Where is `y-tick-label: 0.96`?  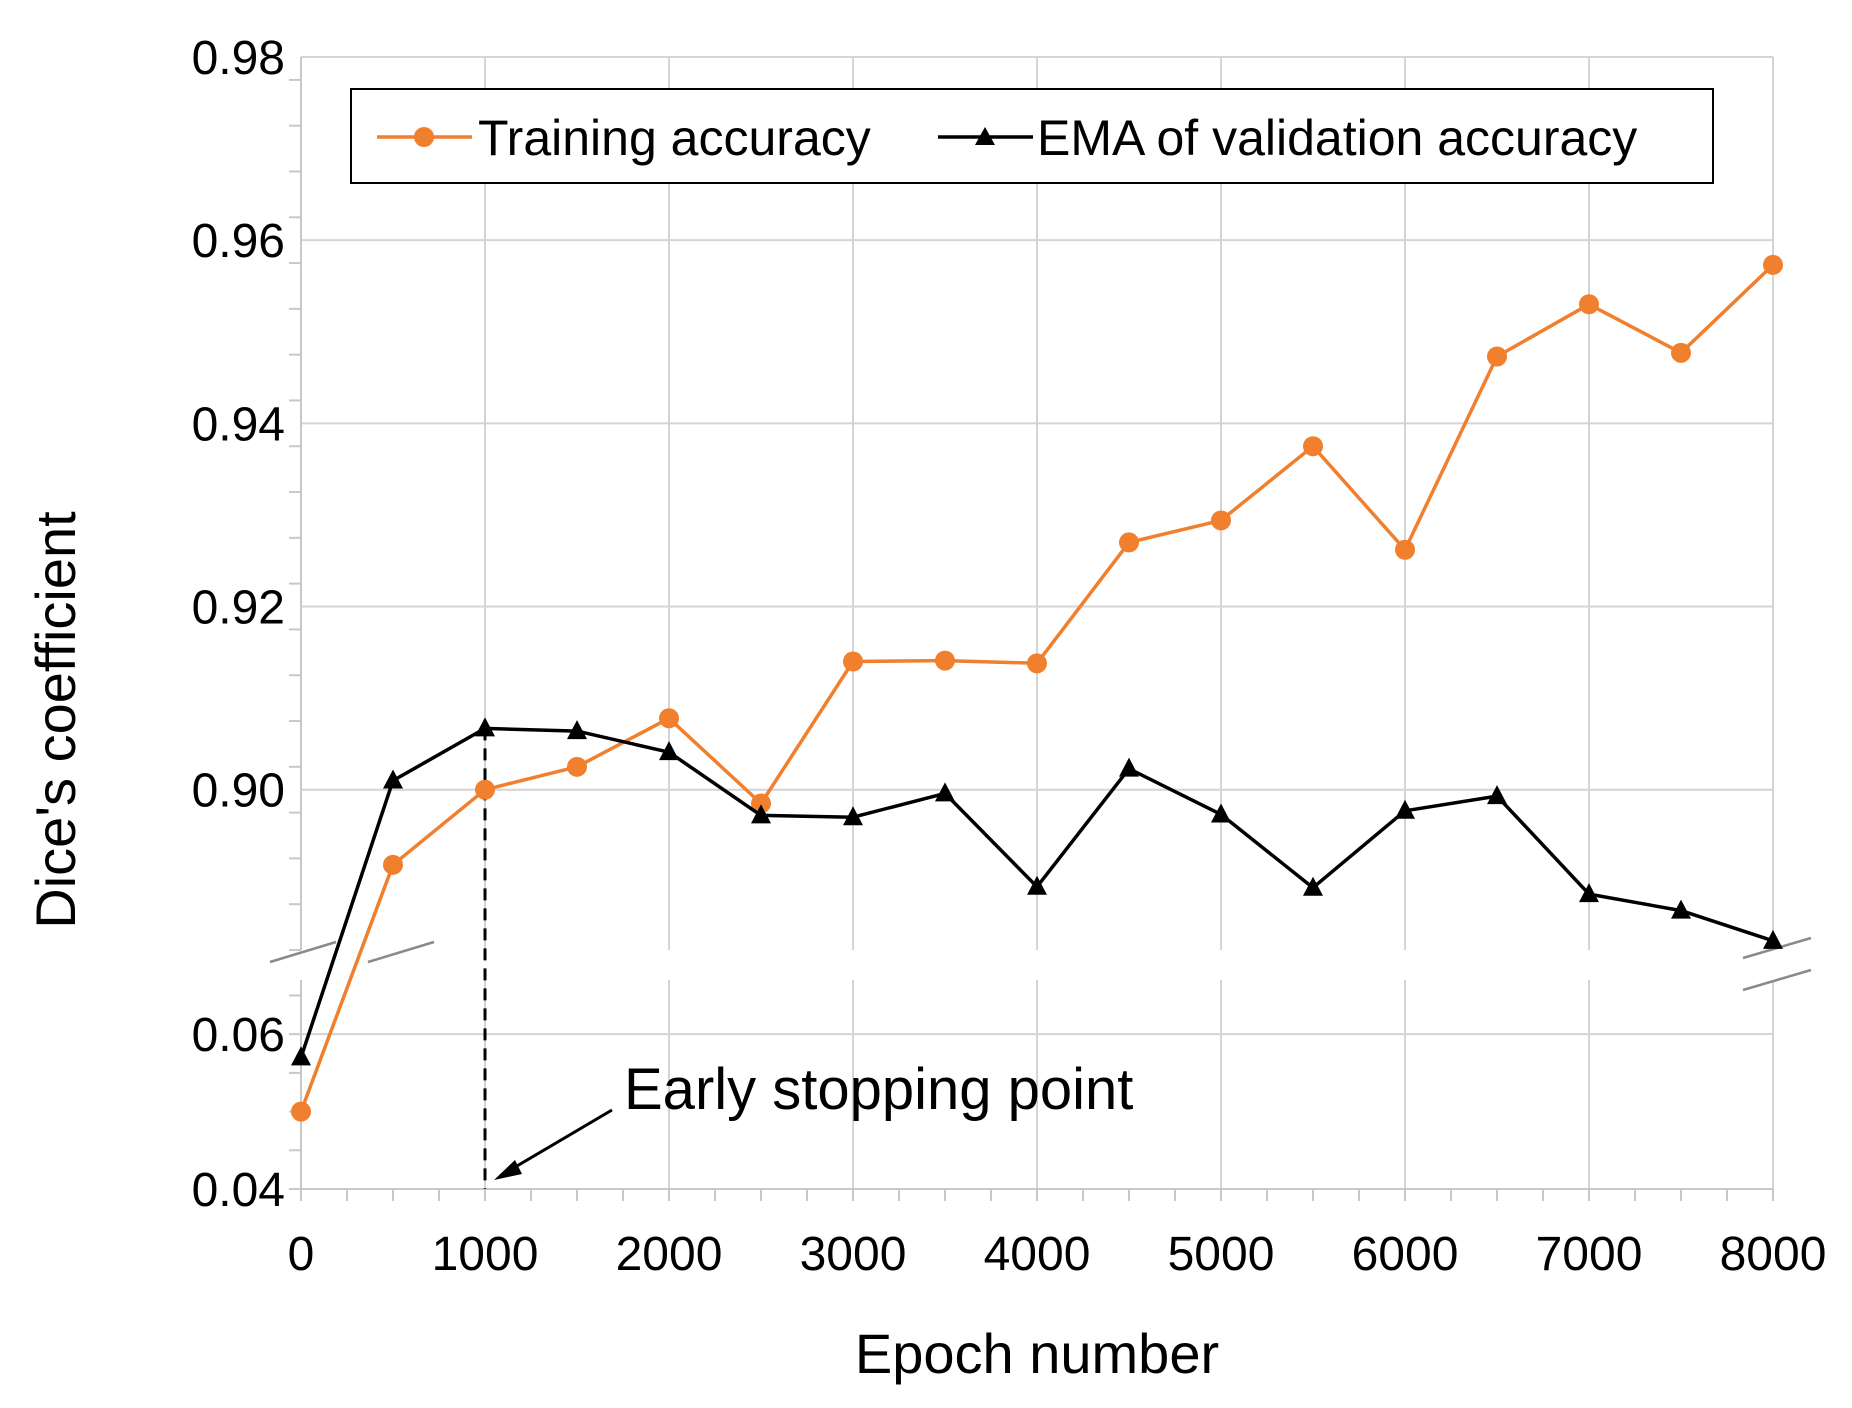
y-tick-label: 0.96 is located at coordinates (238, 241).